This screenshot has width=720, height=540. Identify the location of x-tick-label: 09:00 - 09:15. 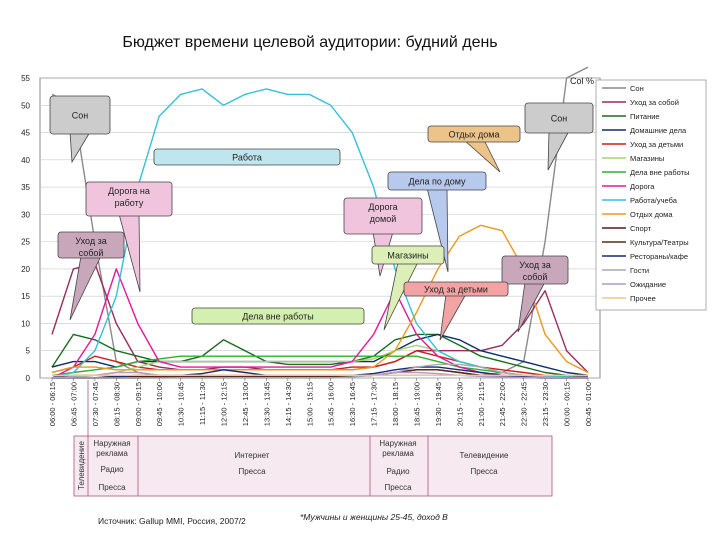
(138, 404).